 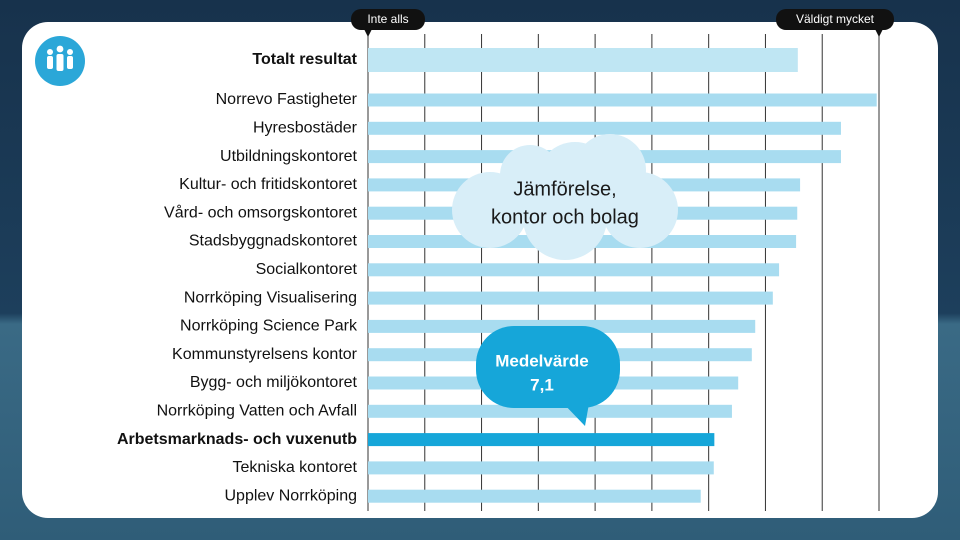 I want to click on mean-bubble, so click(x=548, y=376).